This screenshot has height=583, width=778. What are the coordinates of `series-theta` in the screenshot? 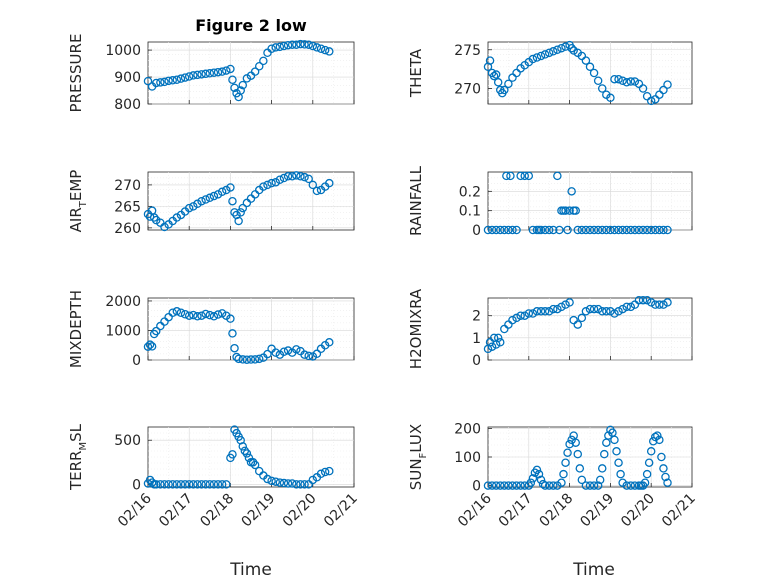 It's located at (577, 73).